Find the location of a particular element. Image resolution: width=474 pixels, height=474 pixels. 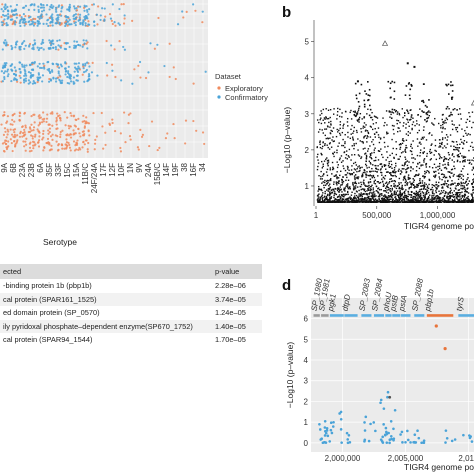

gene-label: phoU is located at coordinates (387, 302).